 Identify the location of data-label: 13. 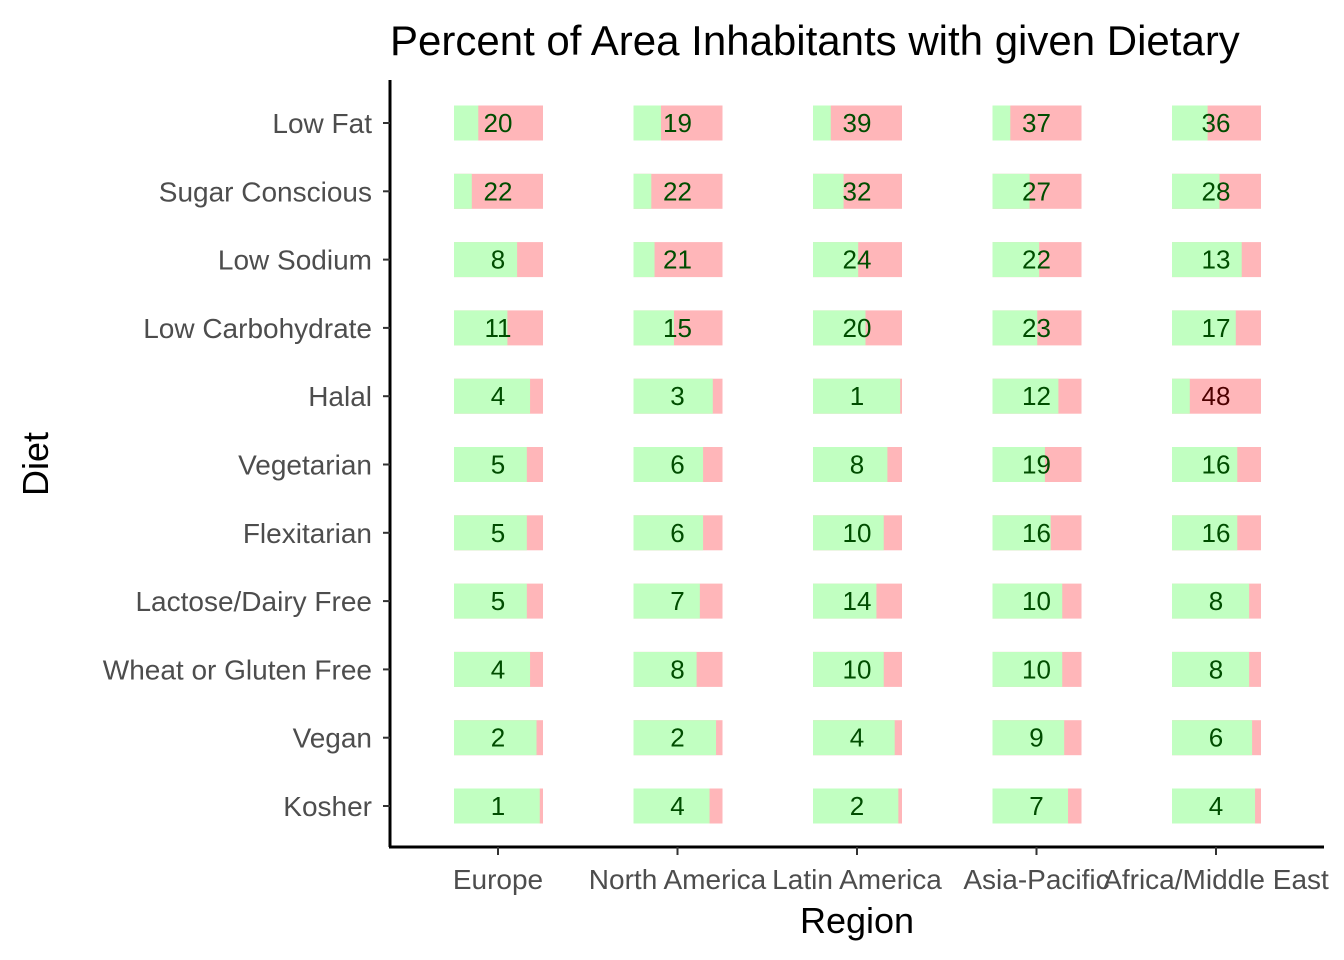
(1216, 260).